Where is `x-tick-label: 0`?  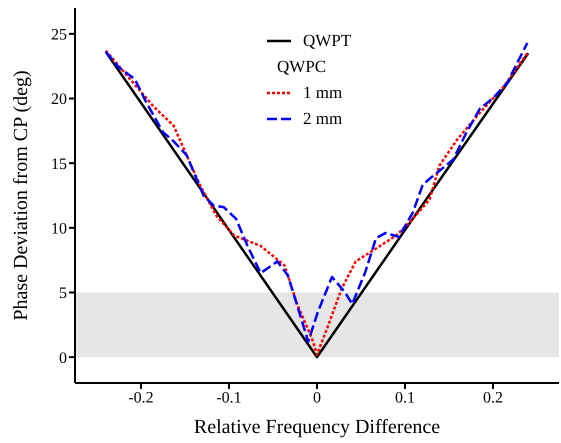
x-tick-label: 0 is located at coordinates (317, 397).